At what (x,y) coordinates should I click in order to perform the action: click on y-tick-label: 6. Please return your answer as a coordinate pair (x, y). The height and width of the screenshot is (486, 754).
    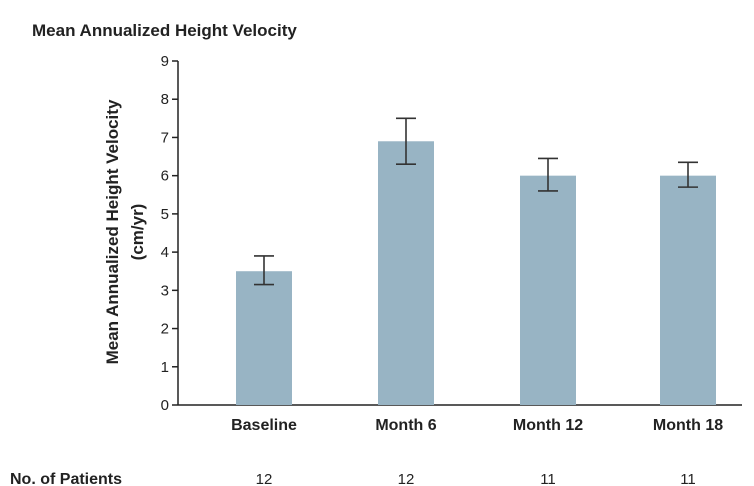
    Looking at the image, I should click on (165, 176).